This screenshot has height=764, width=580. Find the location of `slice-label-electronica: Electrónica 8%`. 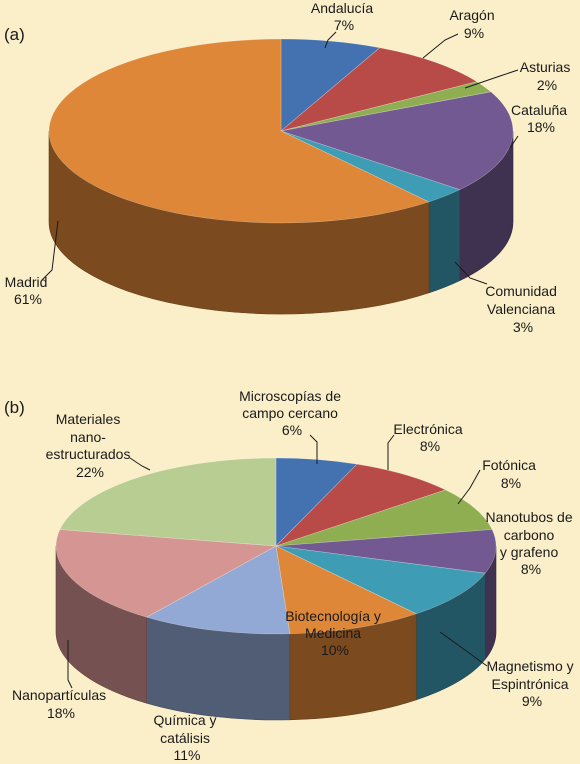

slice-label-electronica: Electrónica 8% is located at coordinates (429, 437).